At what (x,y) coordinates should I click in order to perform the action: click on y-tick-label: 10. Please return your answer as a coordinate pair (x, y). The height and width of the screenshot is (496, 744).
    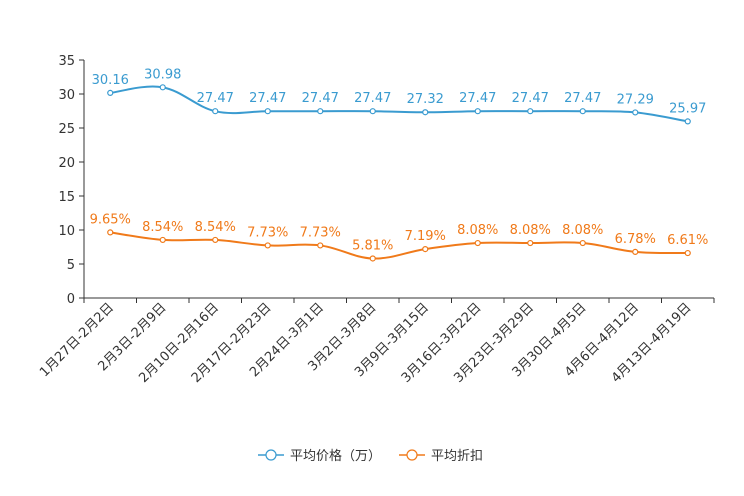
    Looking at the image, I should click on (66, 231).